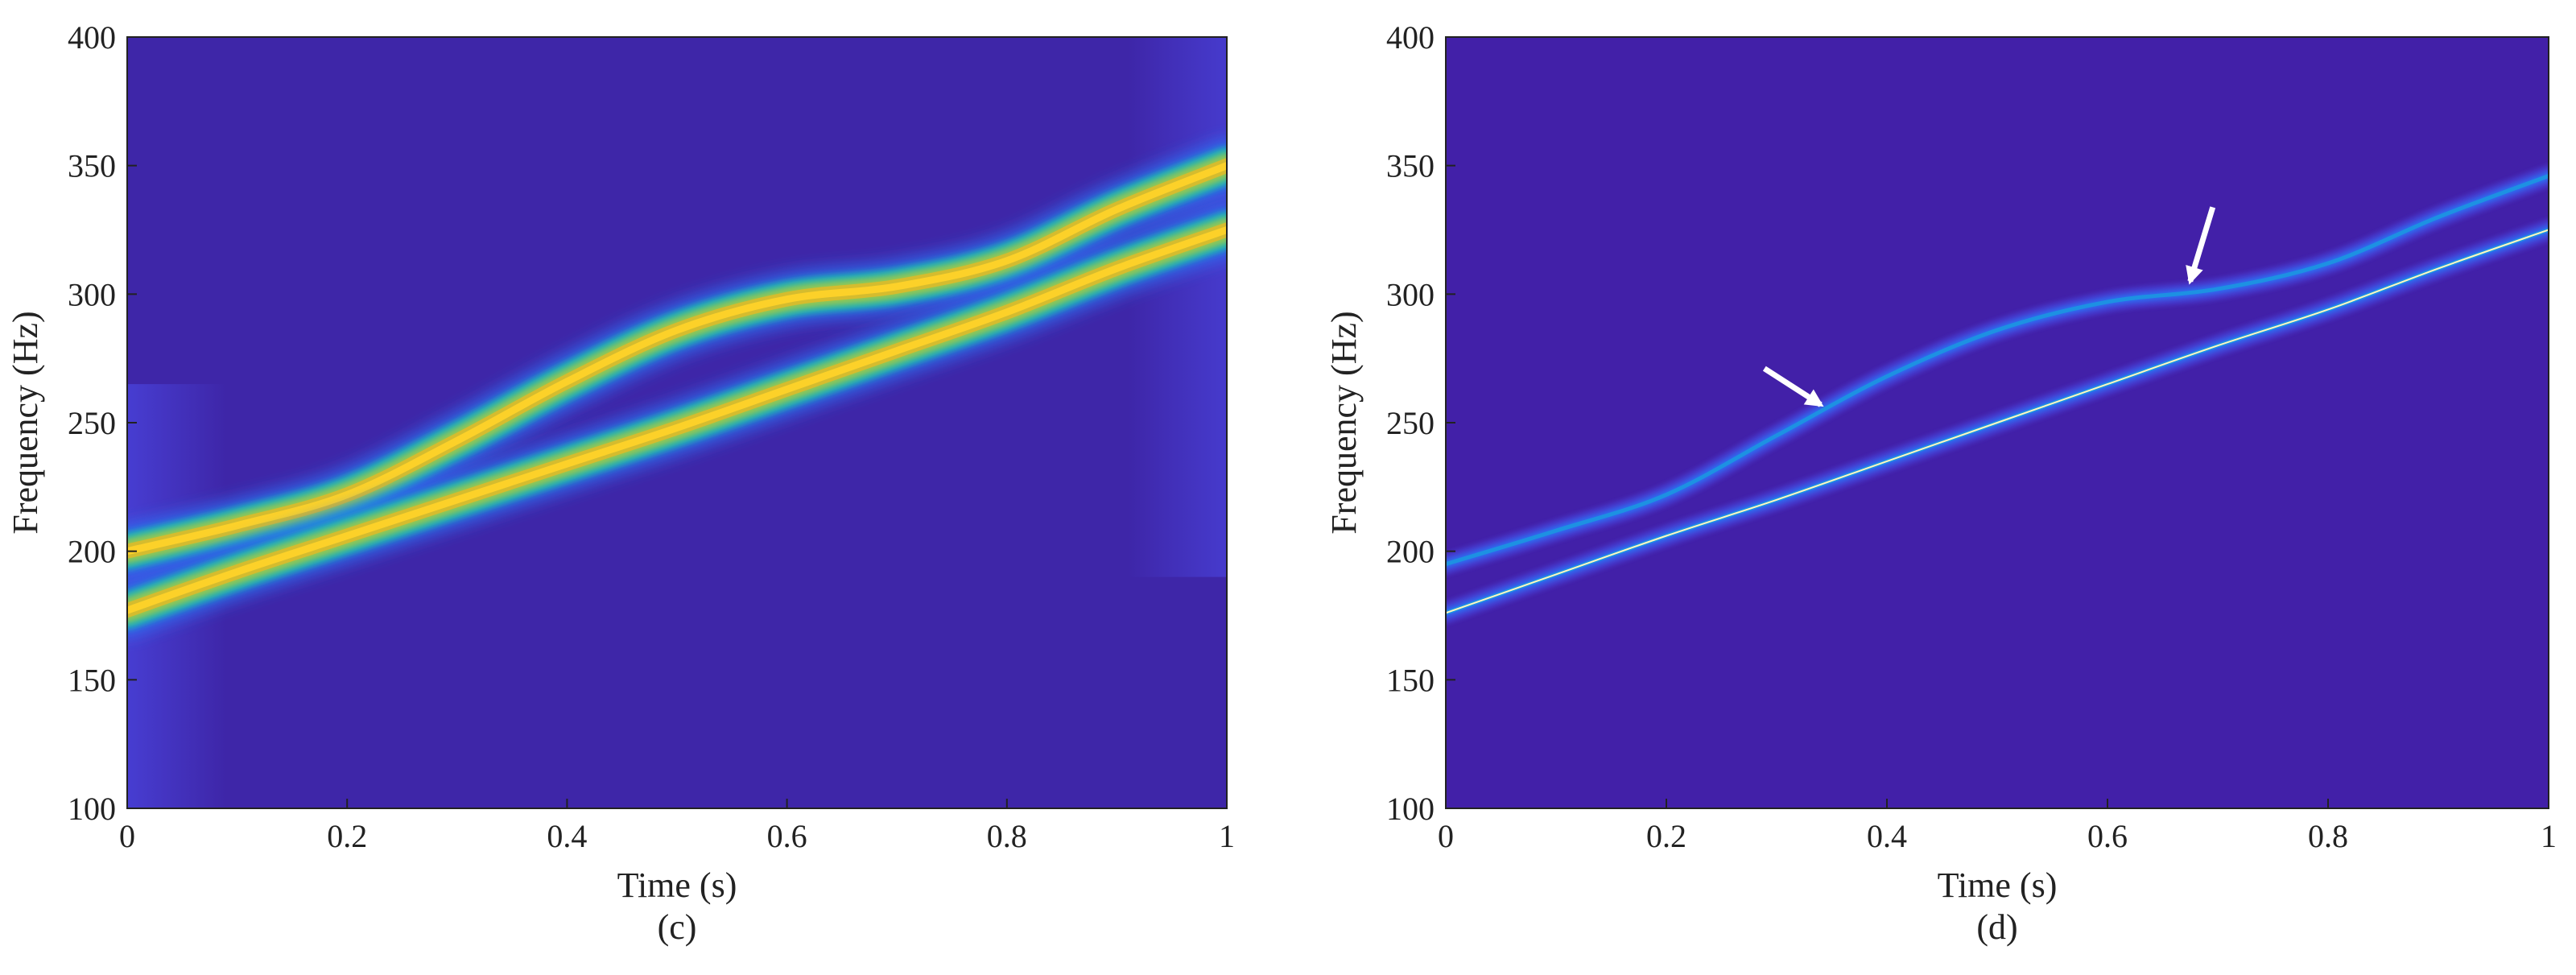  Describe the element at coordinates (677, 927) in the screenshot. I see `panel-caption: (c)` at that location.